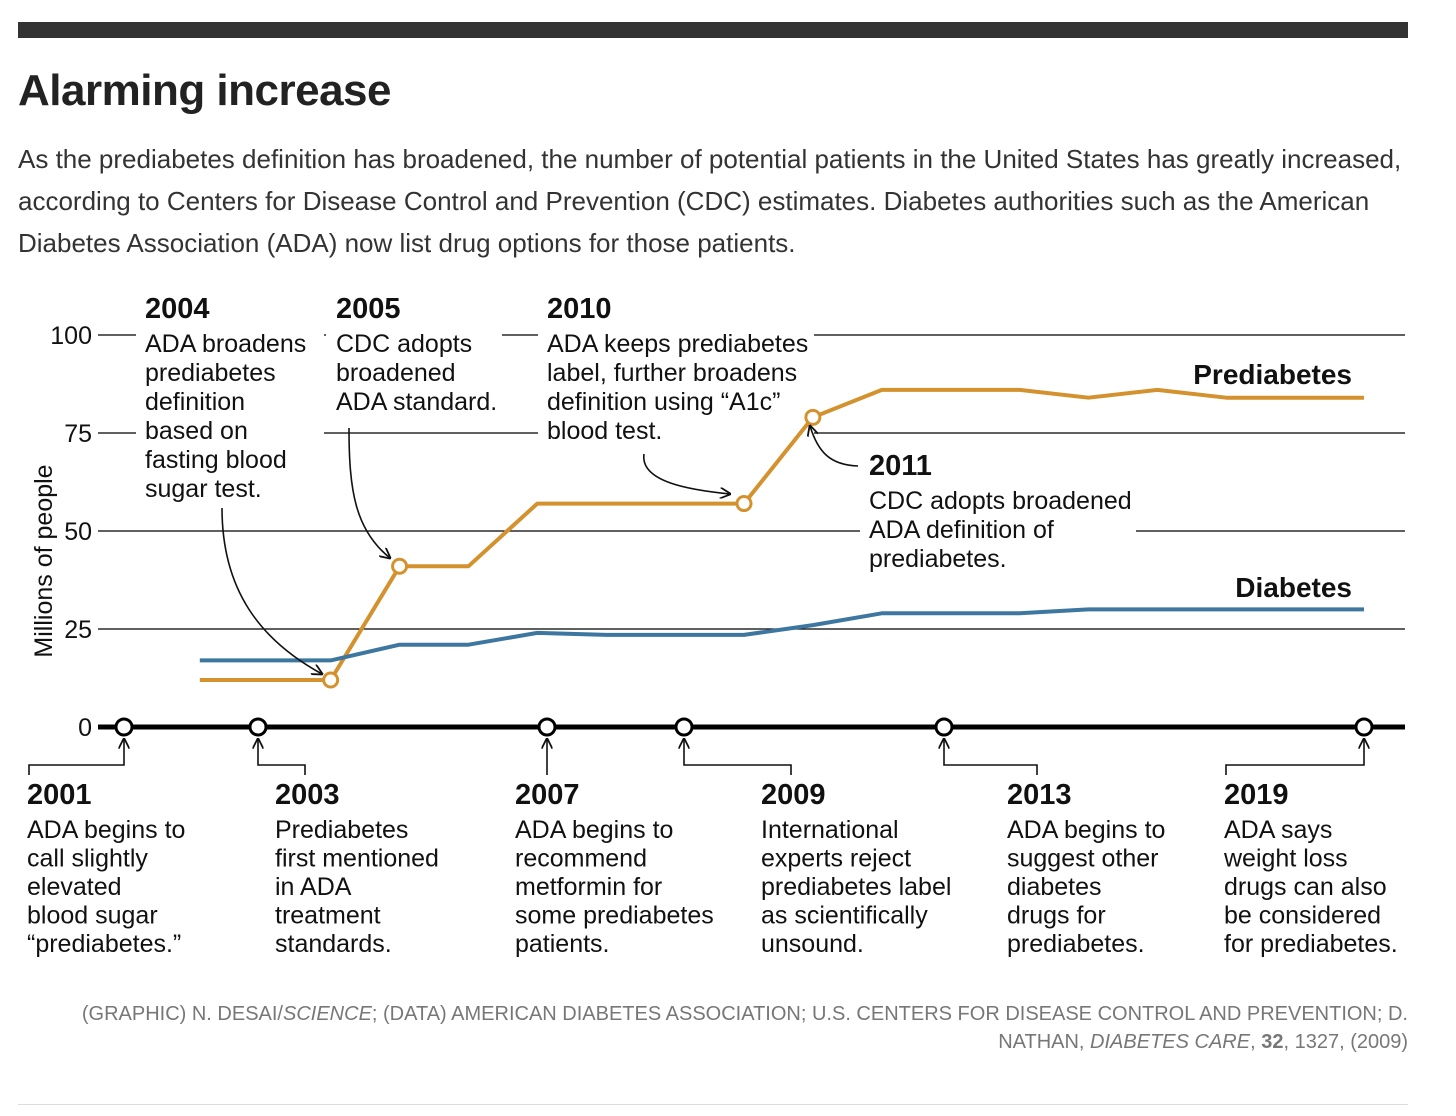 The image size is (1456, 1116). Describe the element at coordinates (614, 916) in the screenshot. I see `timeline-text-2007-3: some prediabetes` at that location.